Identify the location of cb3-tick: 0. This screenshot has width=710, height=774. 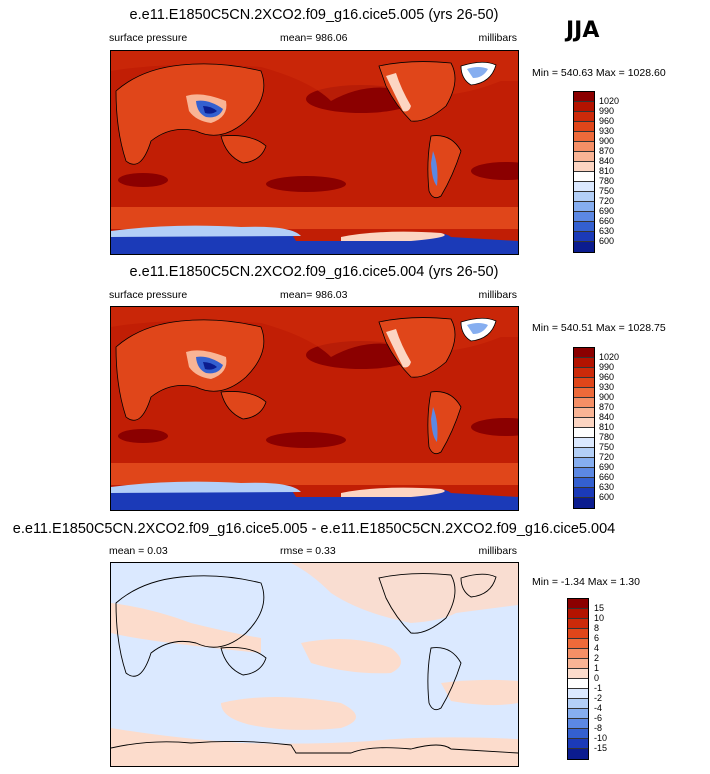
(597, 678).